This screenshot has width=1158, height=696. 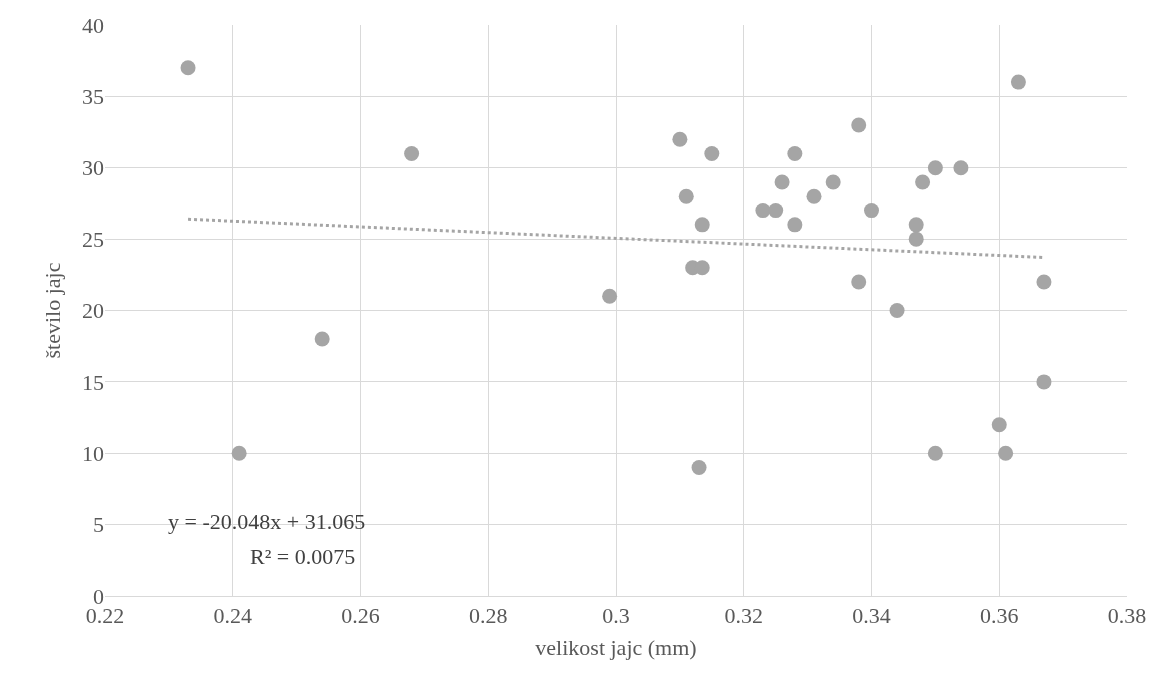 I want to click on x-tick-label: 0.3, so click(x=616, y=616).